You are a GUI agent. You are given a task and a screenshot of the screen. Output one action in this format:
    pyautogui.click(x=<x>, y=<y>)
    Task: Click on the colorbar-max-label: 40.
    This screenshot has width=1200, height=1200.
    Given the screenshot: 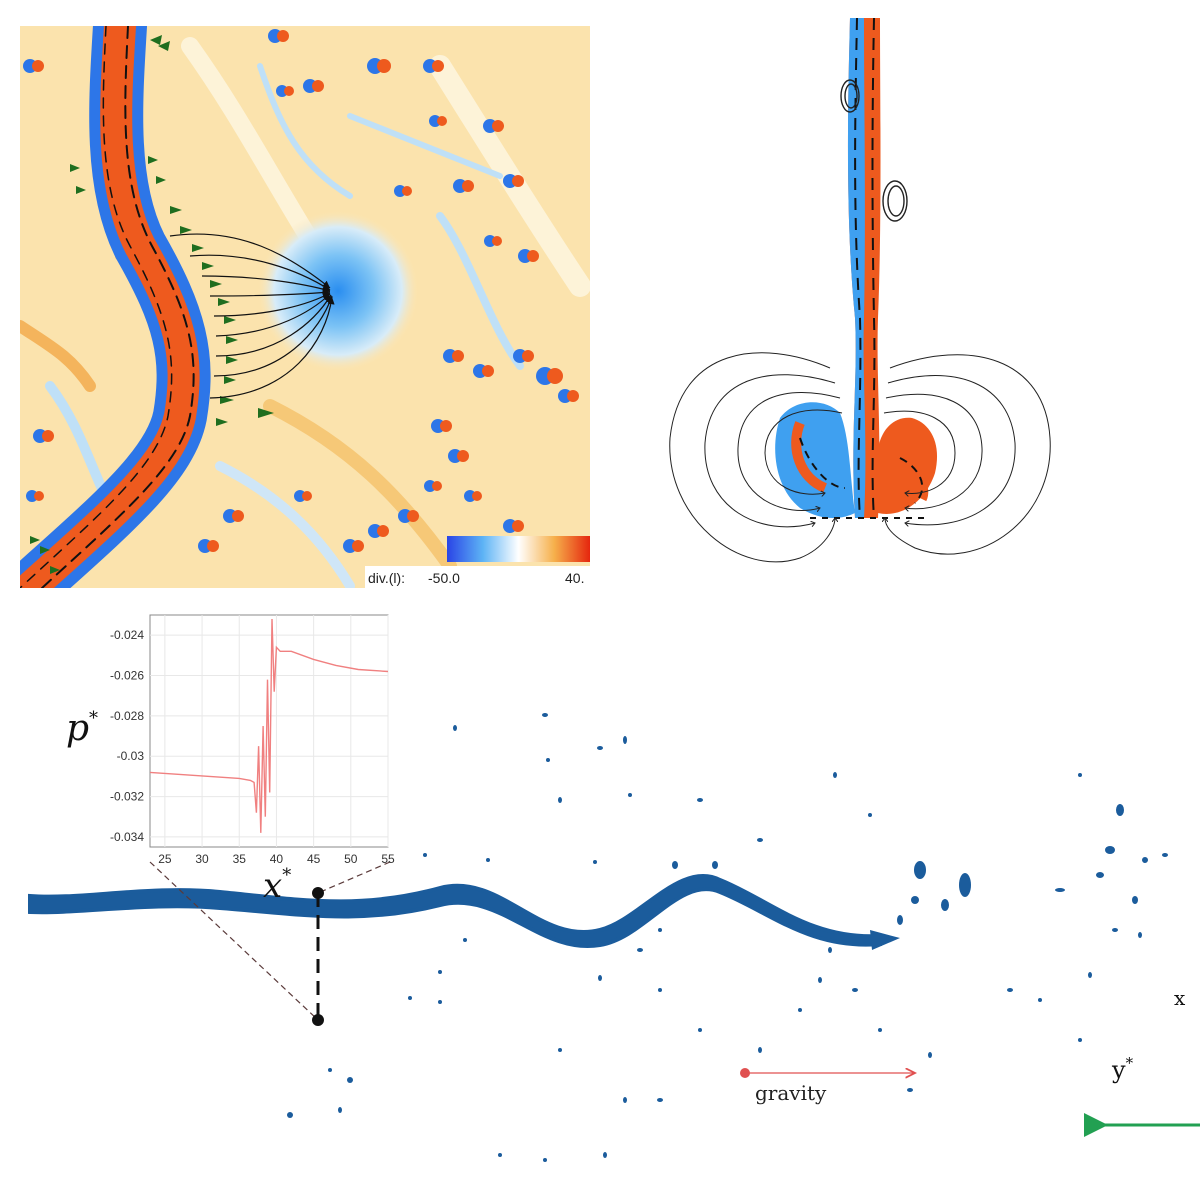 What is the action you would take?
    pyautogui.click(x=574, y=578)
    